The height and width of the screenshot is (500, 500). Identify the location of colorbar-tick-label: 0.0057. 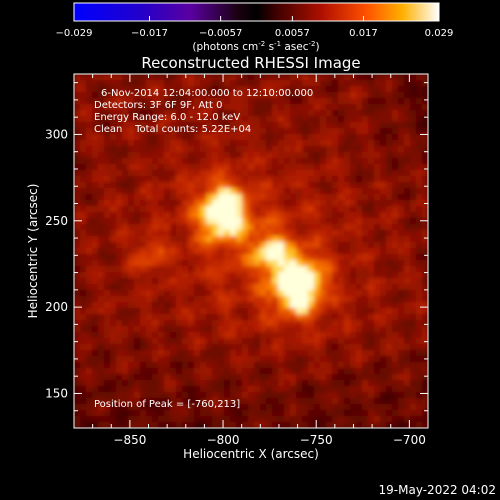
(292, 33).